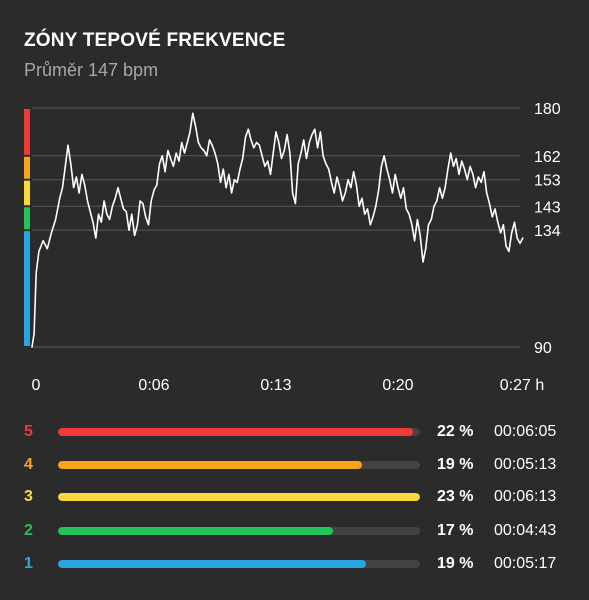  Describe the element at coordinates (455, 496) in the screenshot. I see `zone-percent: 23 %` at that location.